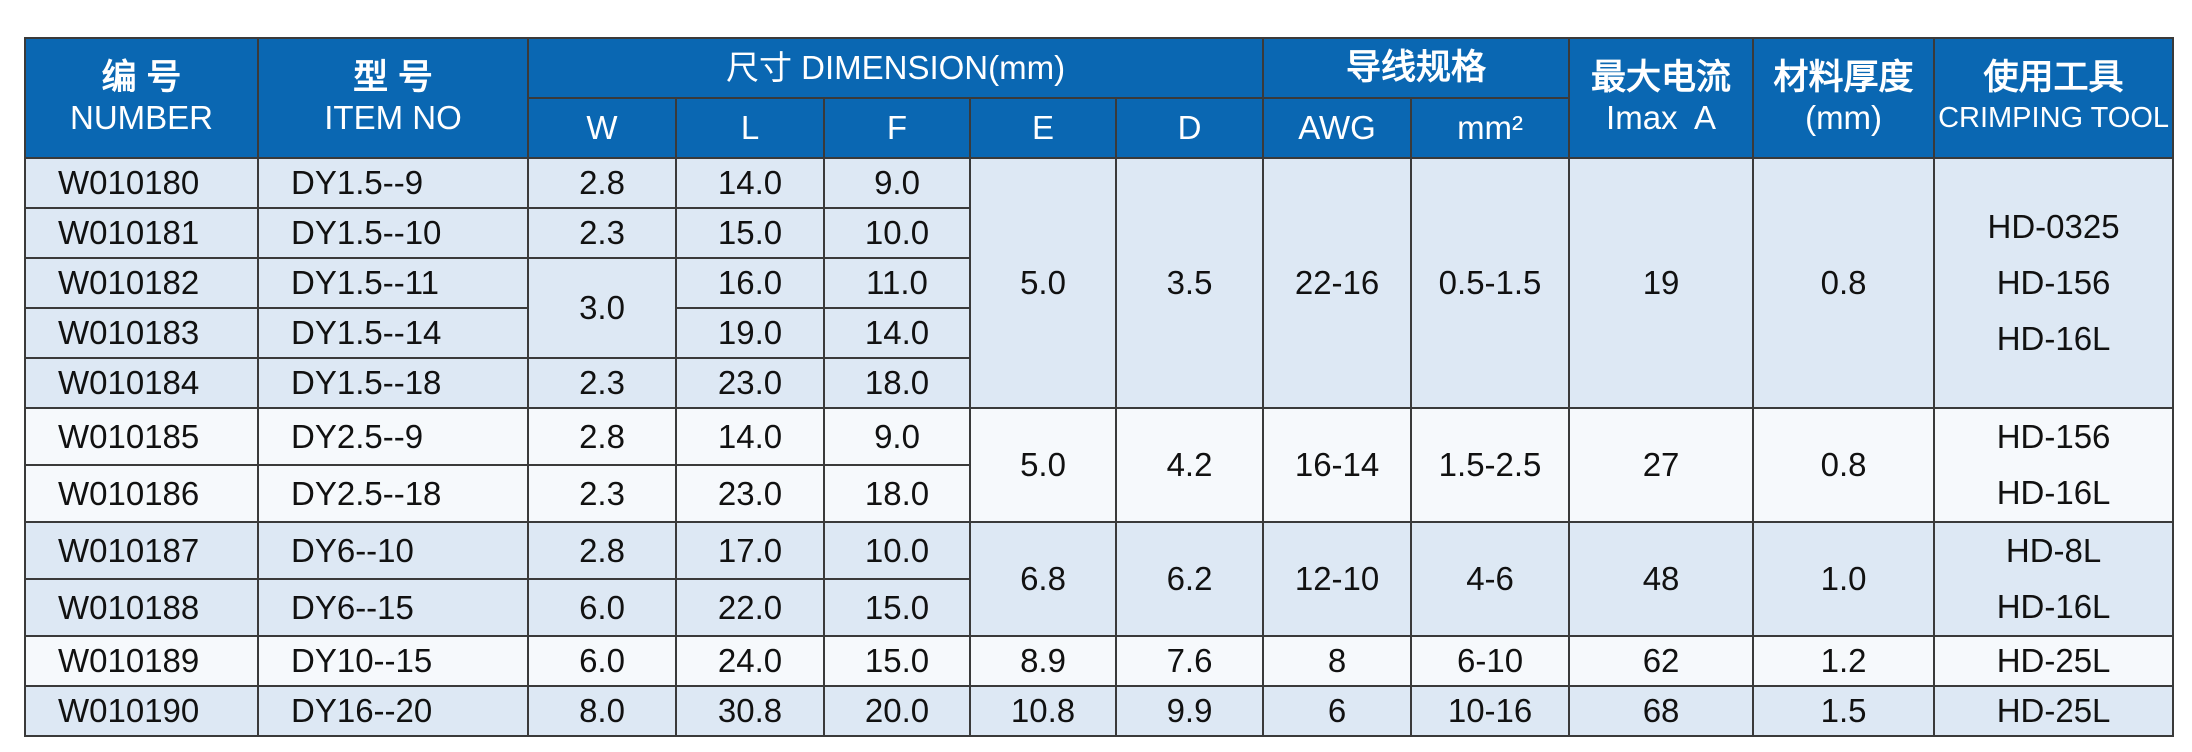  What do you see at coordinates (1490, 283) in the screenshot?
I see `group-cell: 0.5-1.5` at bounding box center [1490, 283].